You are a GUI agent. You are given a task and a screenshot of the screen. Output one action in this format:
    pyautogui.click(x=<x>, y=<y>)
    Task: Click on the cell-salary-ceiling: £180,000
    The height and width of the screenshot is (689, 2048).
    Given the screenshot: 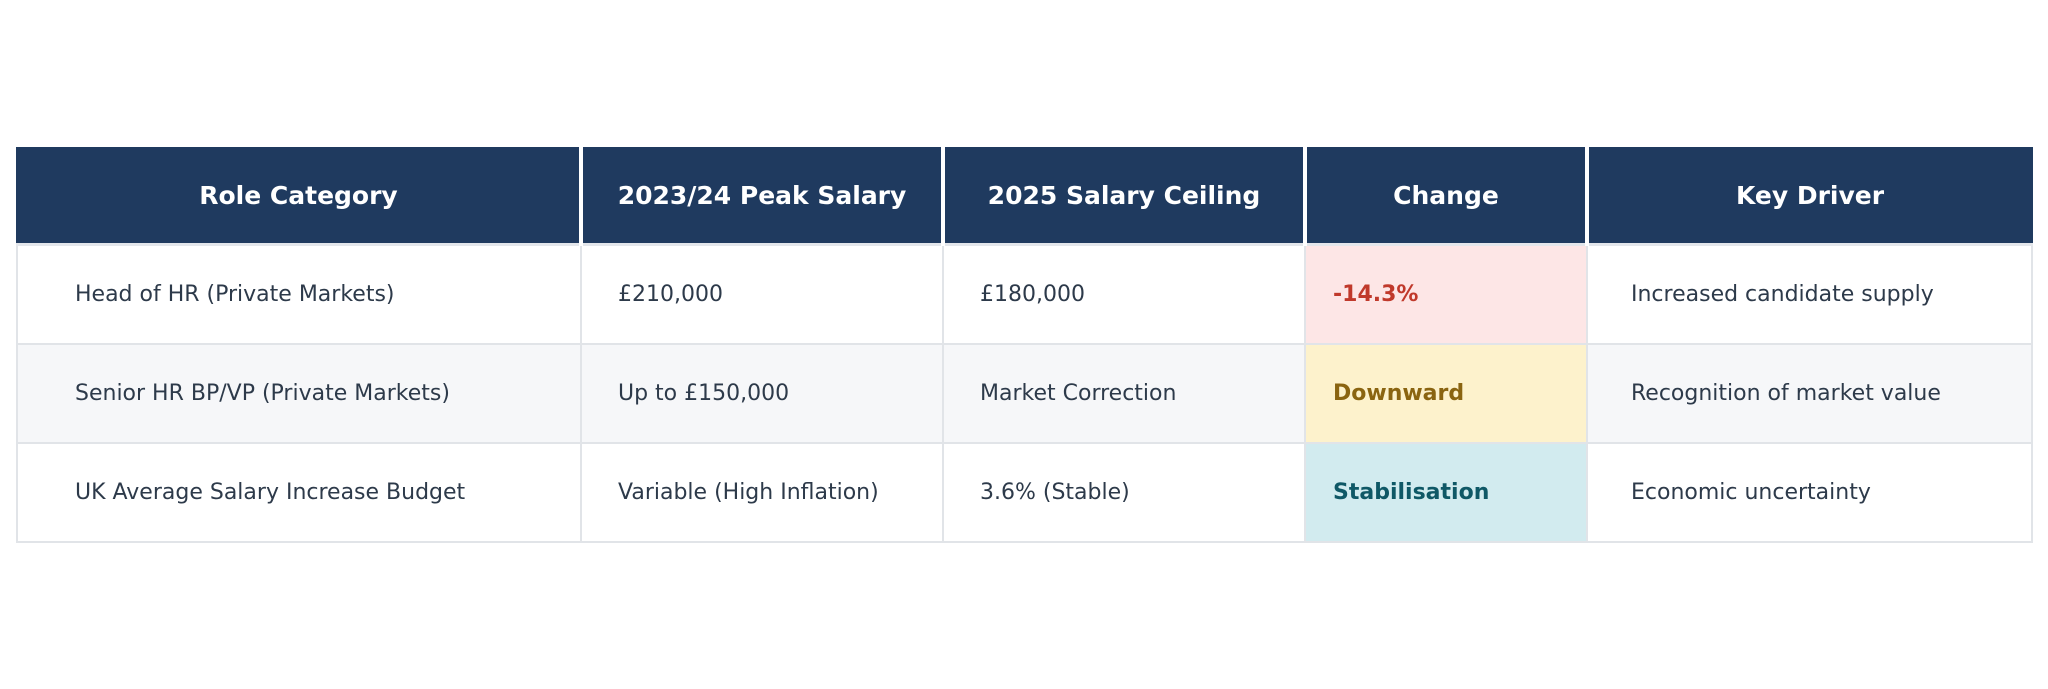 What is the action you would take?
    pyautogui.click(x=1124, y=294)
    